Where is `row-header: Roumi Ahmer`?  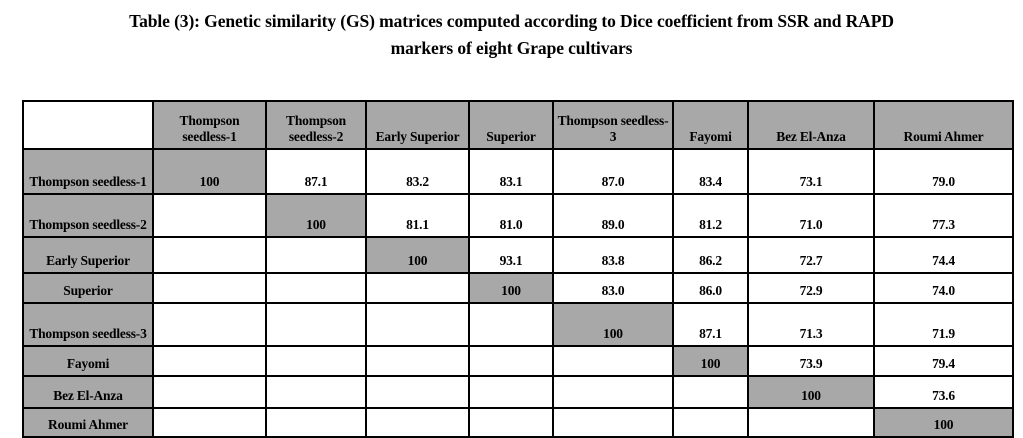
row-header: Roumi Ahmer is located at coordinates (88, 422).